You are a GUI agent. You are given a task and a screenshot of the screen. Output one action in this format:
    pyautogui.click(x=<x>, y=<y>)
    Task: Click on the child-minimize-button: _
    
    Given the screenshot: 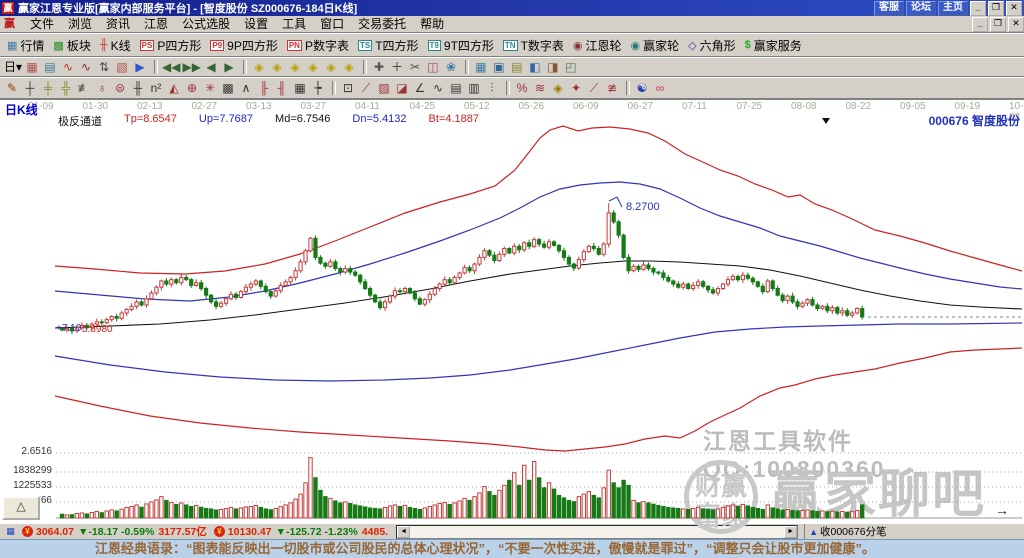 What is the action you would take?
    pyautogui.click(x=980, y=24)
    